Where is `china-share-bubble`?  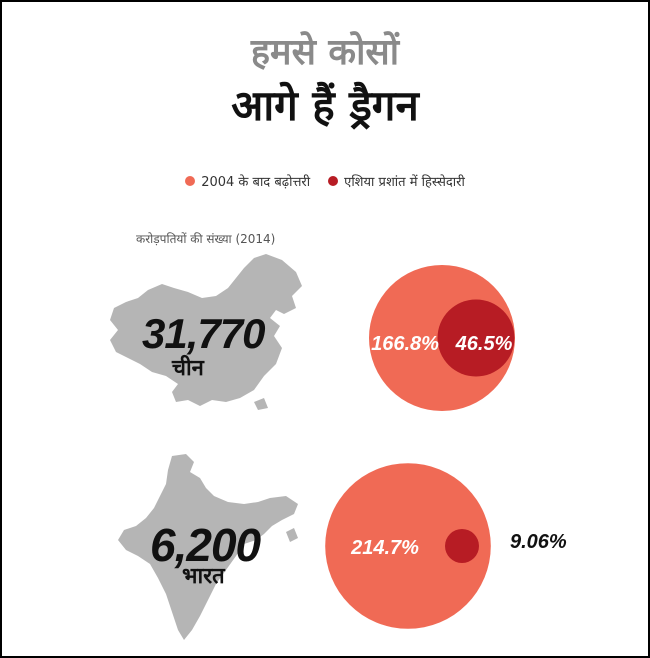
china-share-bubble is located at coordinates (476, 338).